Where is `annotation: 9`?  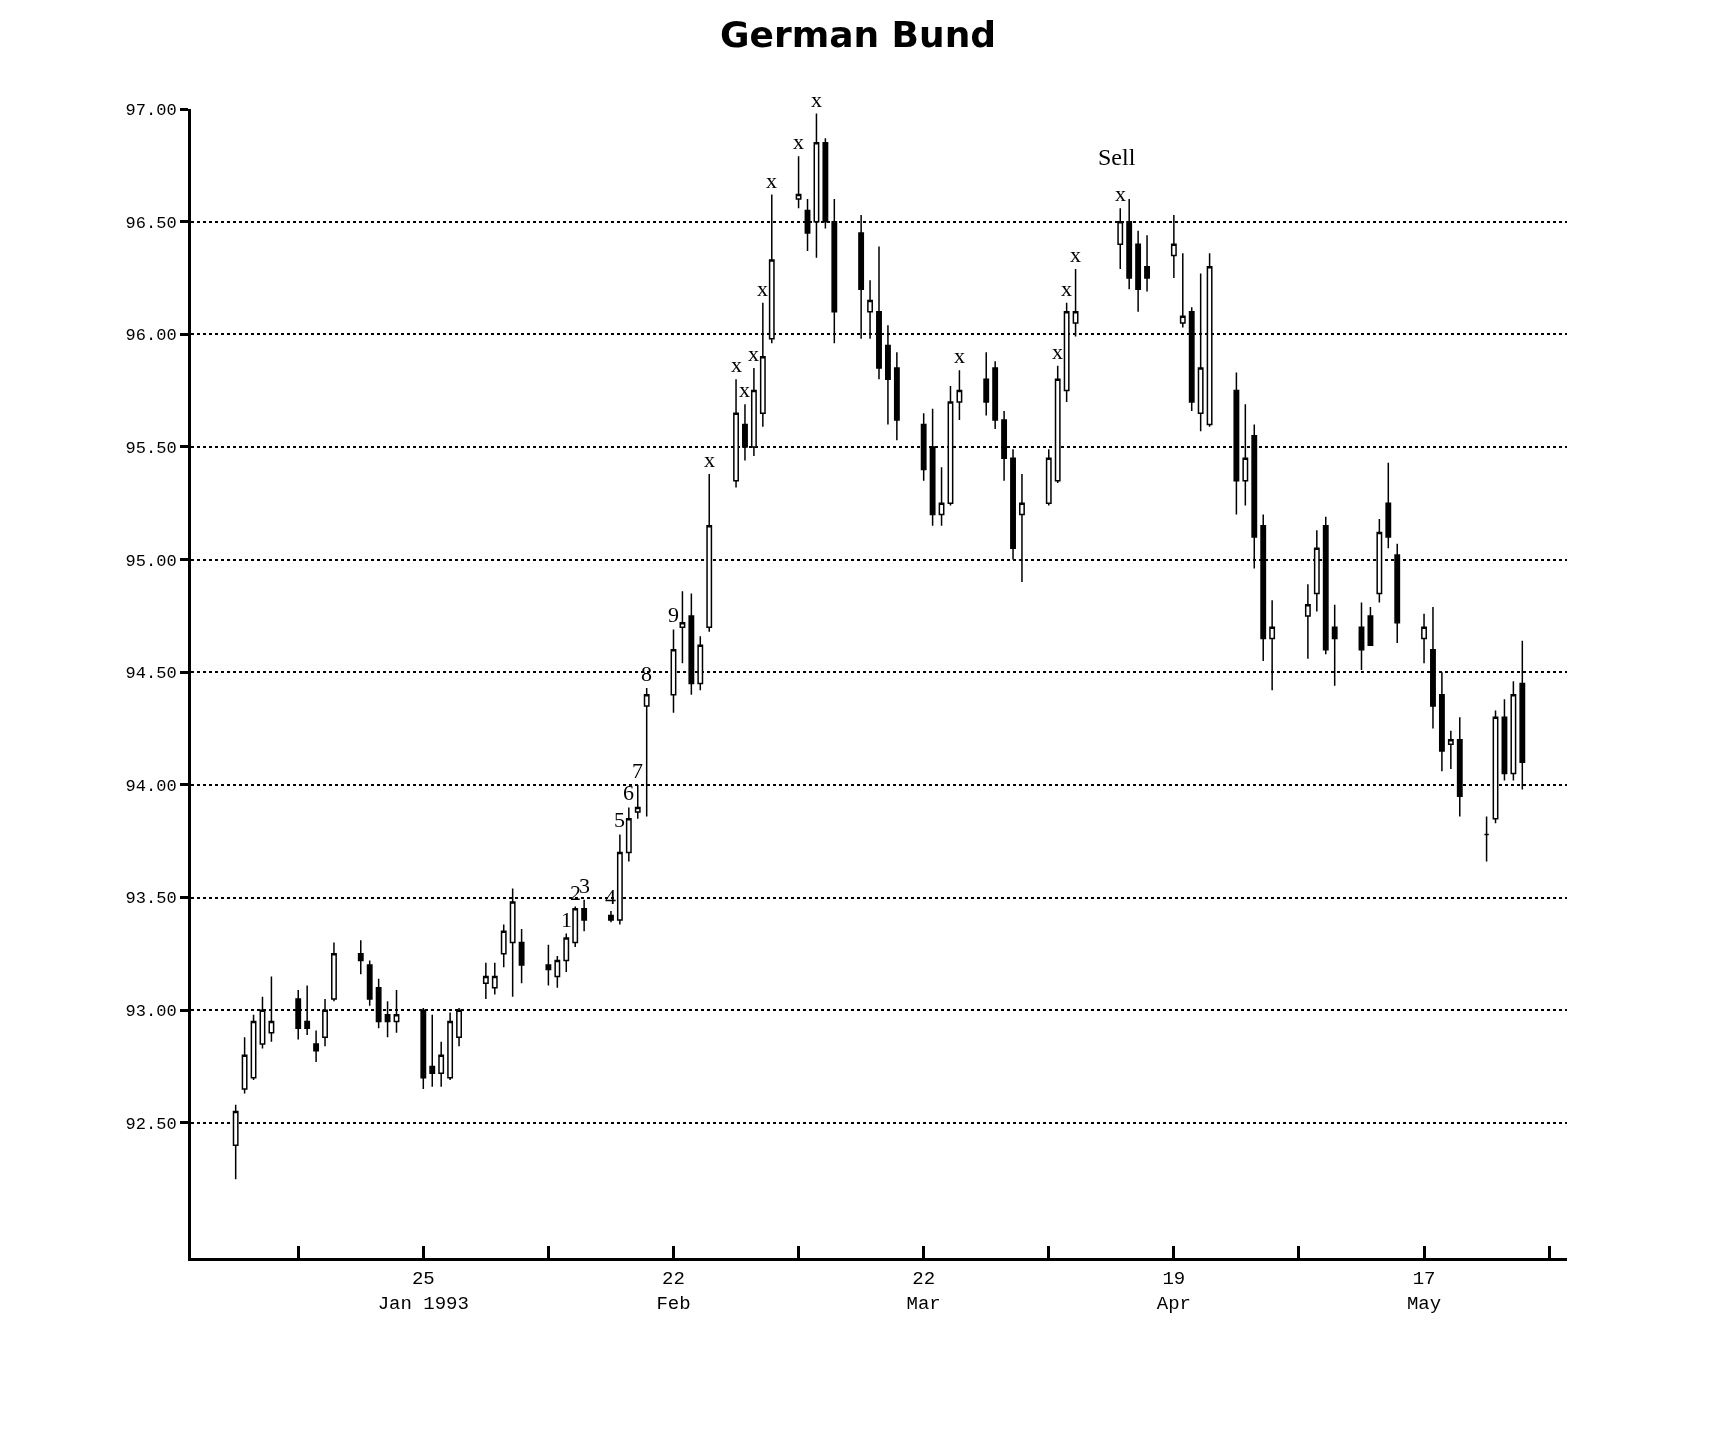
annotation: 9 is located at coordinates (673, 614).